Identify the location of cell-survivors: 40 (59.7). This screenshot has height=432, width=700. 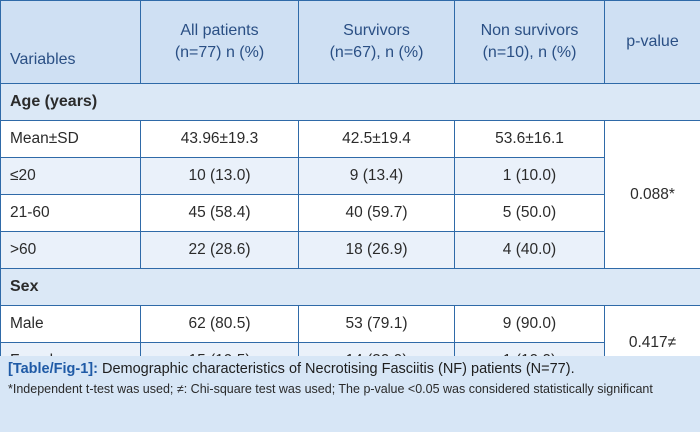
(376, 213).